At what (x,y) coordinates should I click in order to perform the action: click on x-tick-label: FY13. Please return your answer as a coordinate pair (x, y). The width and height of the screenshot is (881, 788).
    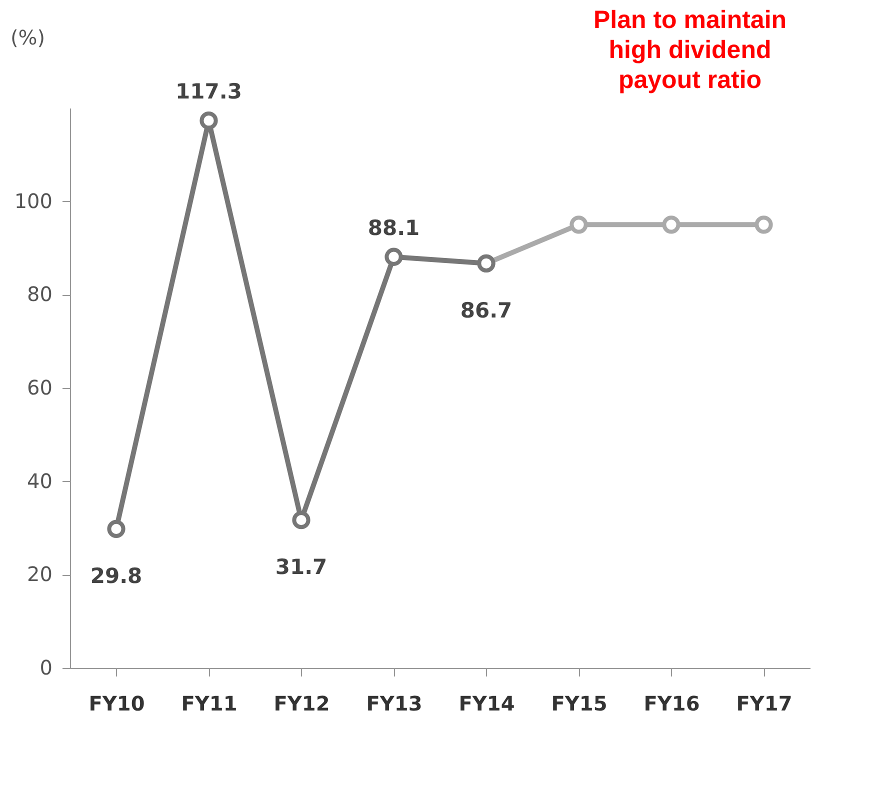
    Looking at the image, I should click on (394, 704).